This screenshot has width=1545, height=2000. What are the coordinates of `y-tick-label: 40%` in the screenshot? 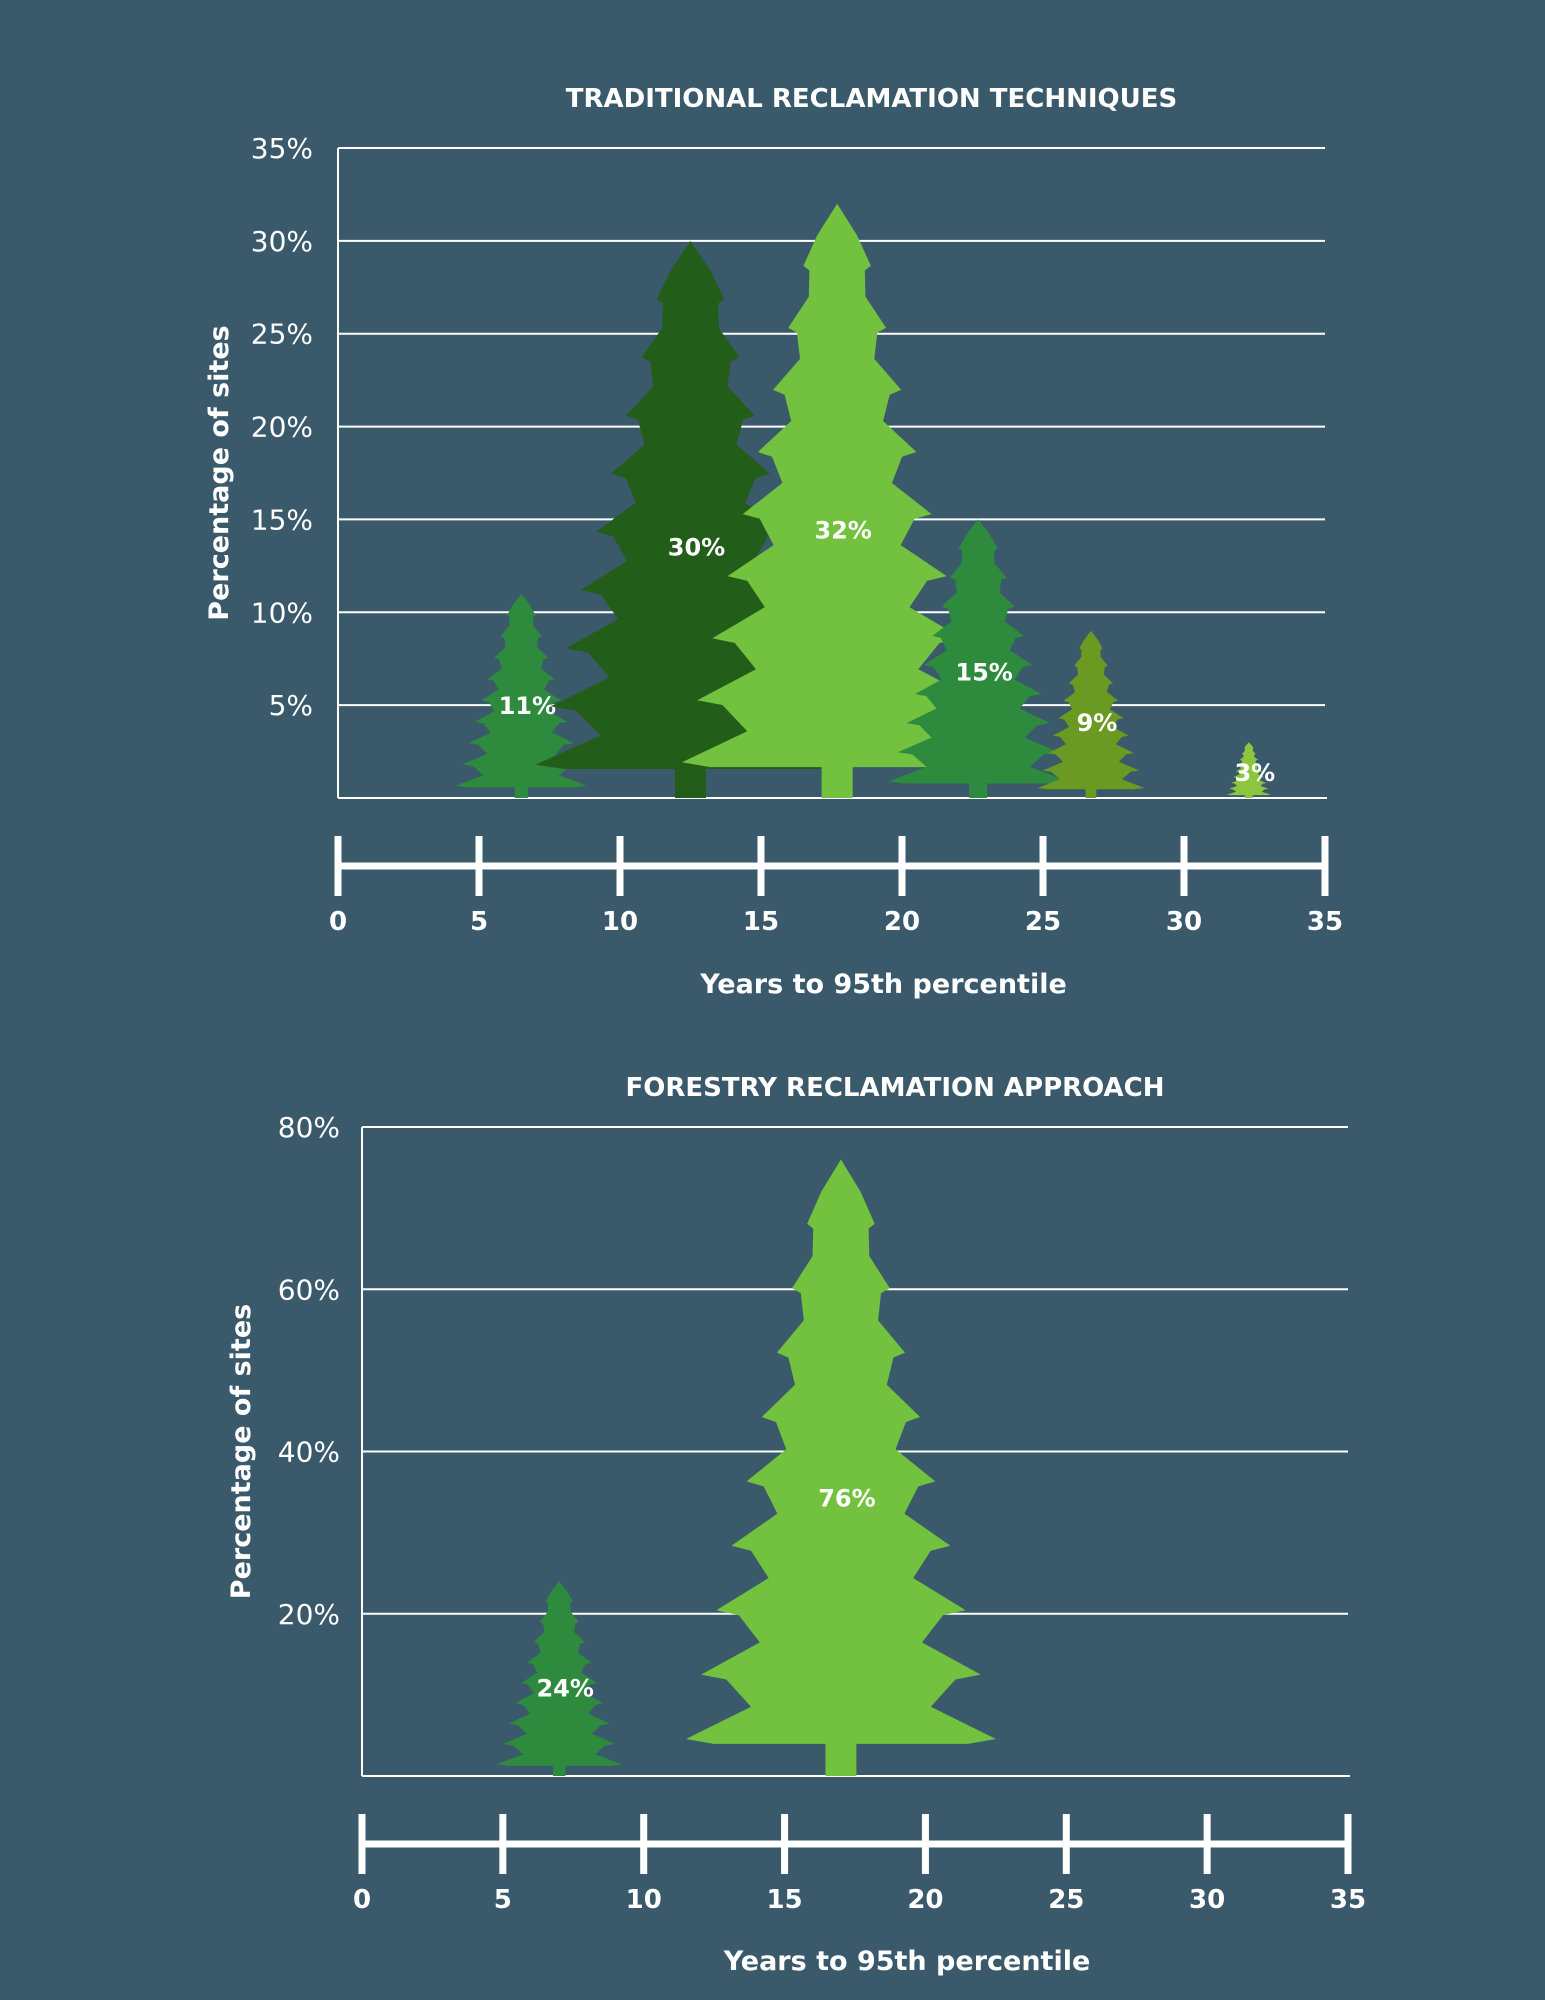 It's located at (309, 1452).